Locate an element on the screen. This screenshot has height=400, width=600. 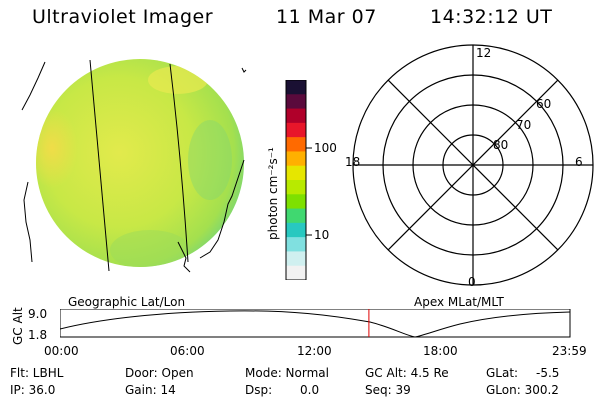
timeline-plot is located at coordinates (315, 323).